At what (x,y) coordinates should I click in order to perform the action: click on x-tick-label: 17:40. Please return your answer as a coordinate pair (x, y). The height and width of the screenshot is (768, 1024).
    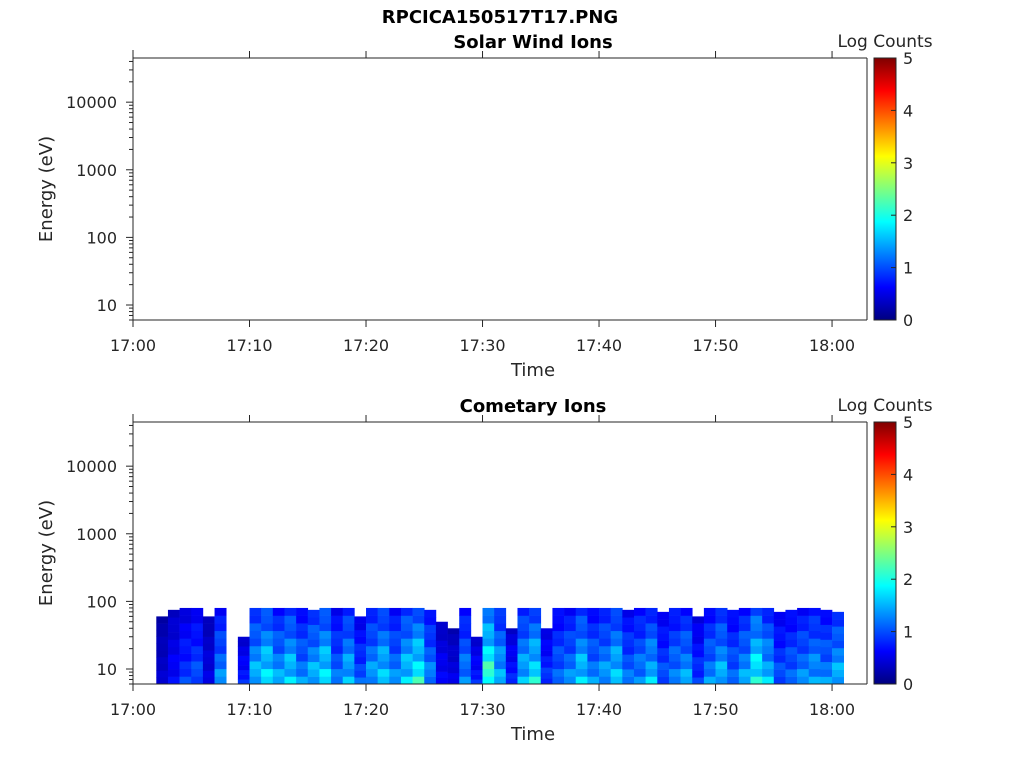
    Looking at the image, I should click on (599, 345).